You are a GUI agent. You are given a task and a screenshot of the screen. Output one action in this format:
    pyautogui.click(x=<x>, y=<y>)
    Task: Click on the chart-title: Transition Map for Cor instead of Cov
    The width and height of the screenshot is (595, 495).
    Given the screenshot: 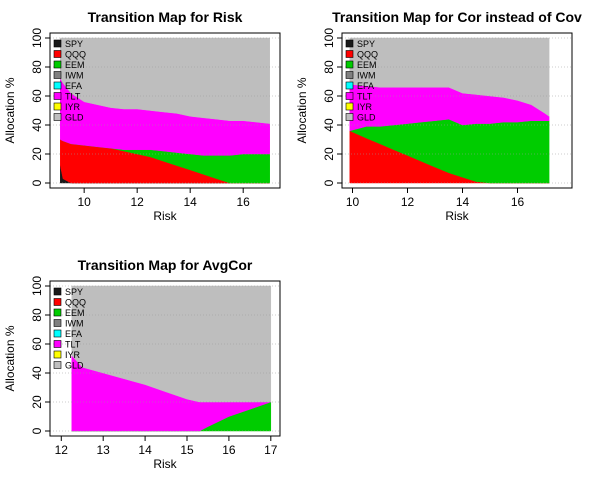 What is the action you would take?
    pyautogui.click(x=457, y=17)
    